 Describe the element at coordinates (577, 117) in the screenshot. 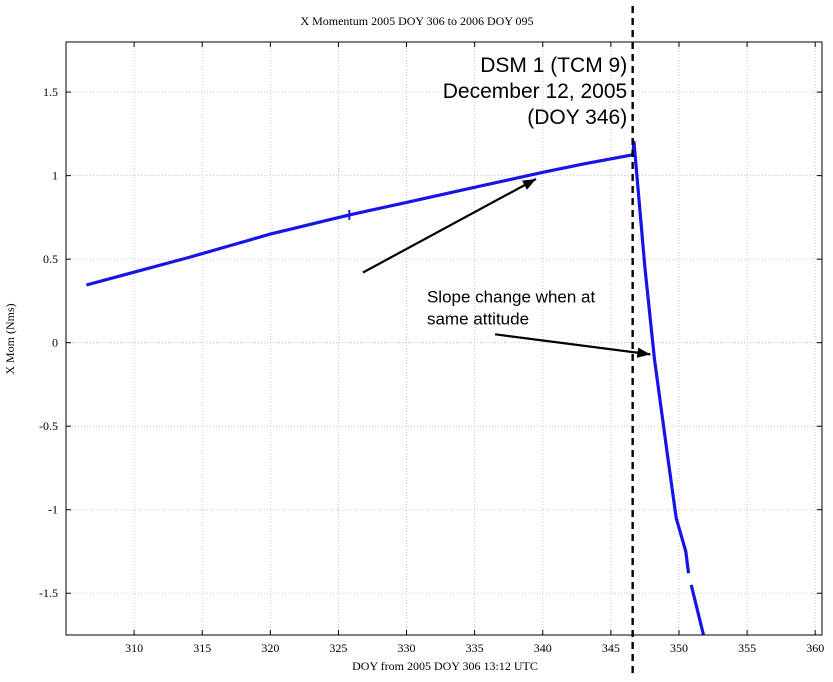

I see `annotation-0-line-2: (DOY 346)` at that location.